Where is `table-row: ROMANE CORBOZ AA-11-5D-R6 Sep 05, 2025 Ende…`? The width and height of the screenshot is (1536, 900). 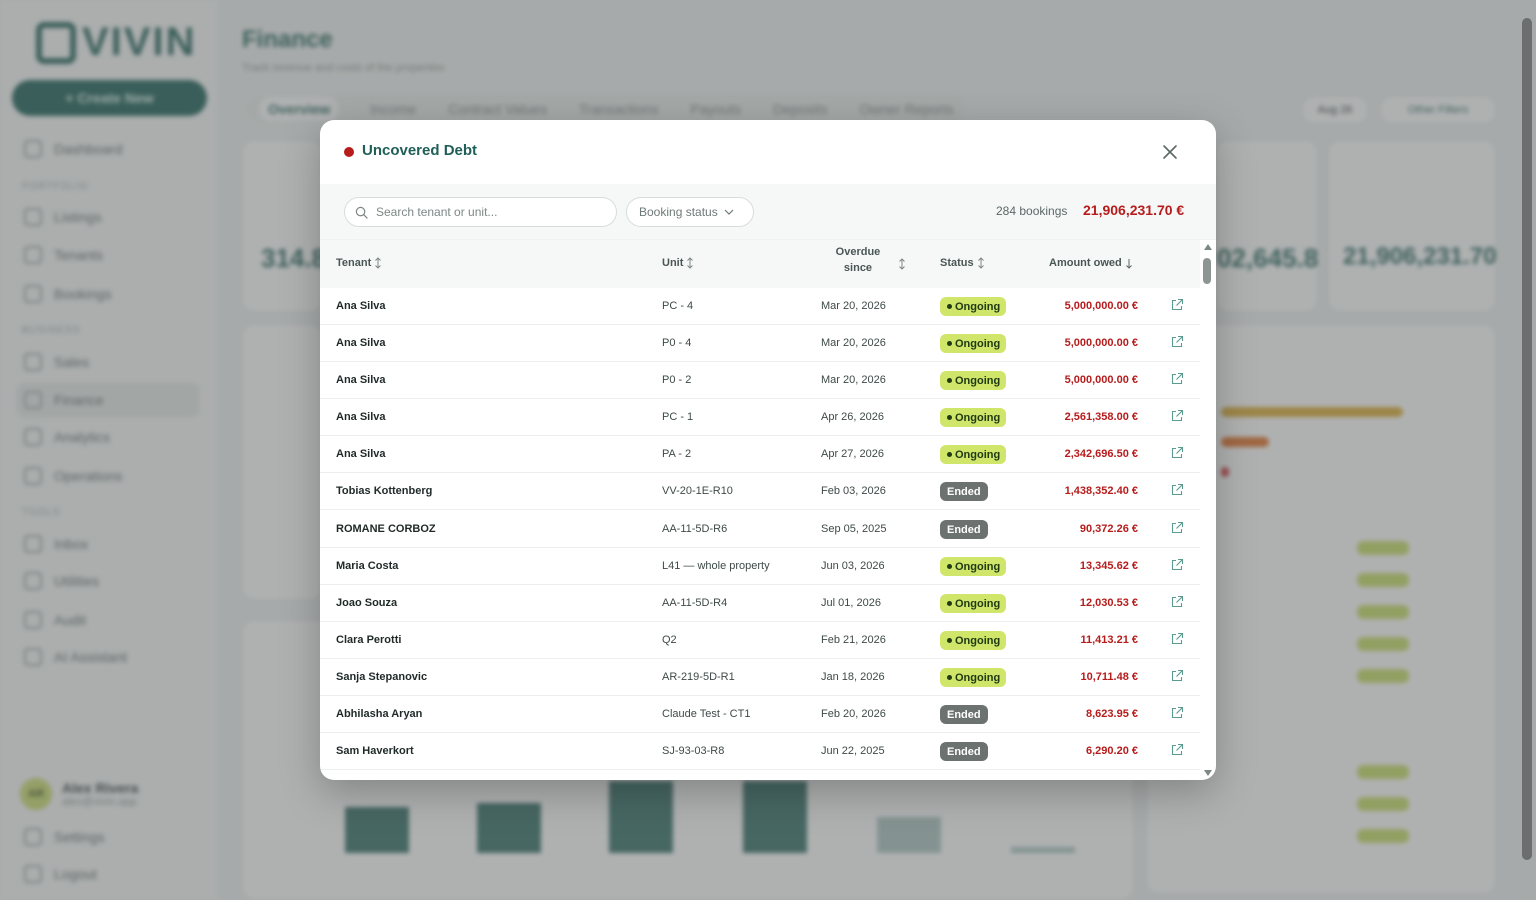
table-row: ROMANE CORBOZ AA-11-5D-R6 Sep 05, 2025 Ende… is located at coordinates (760, 529).